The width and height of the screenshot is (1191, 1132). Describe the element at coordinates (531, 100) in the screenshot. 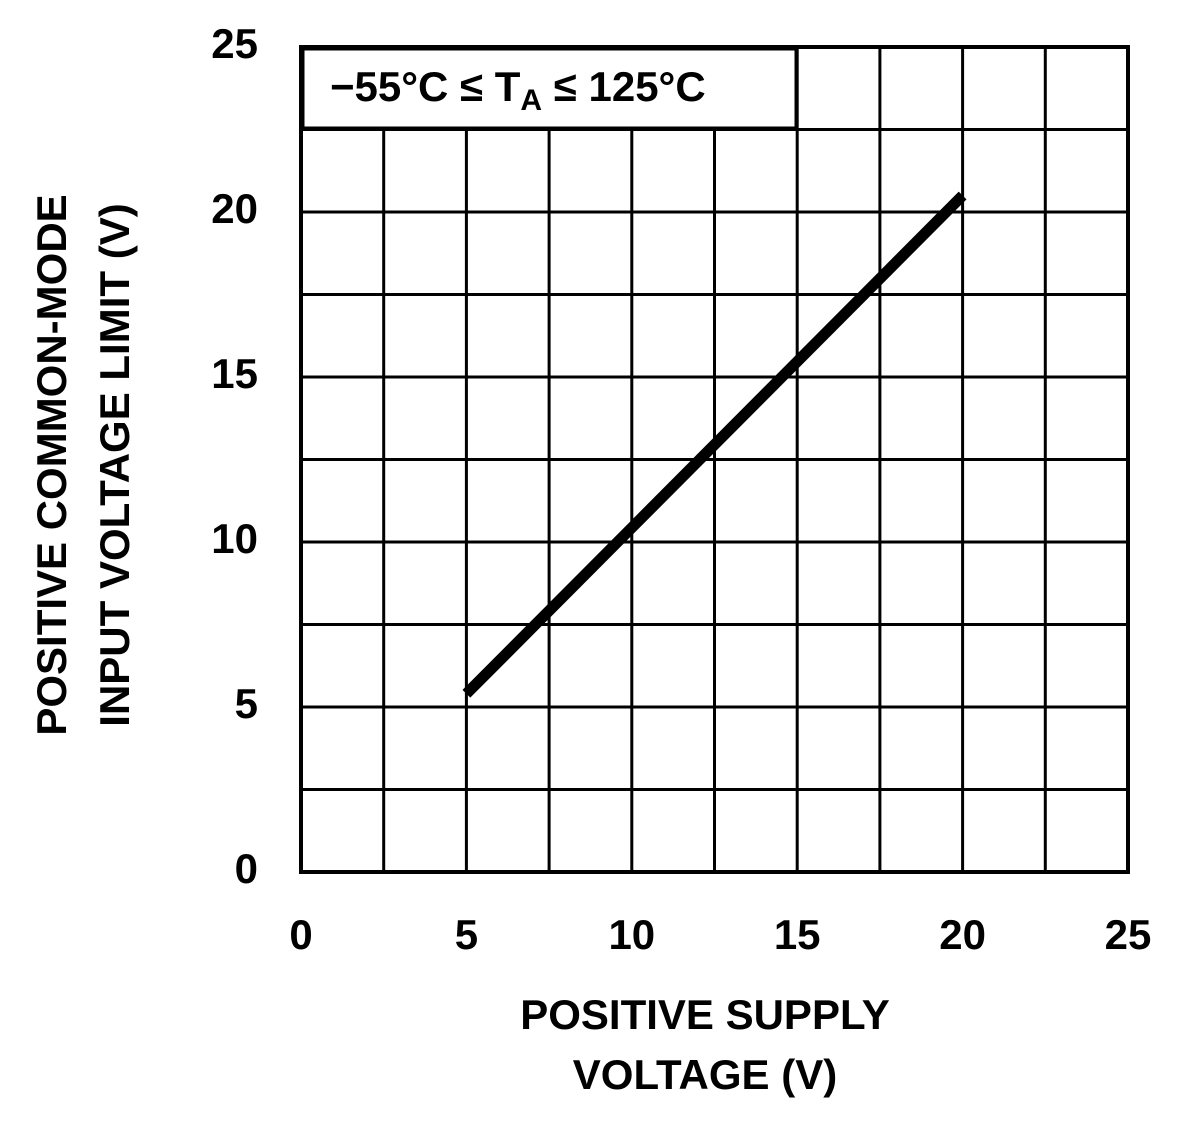

I see `annotation-subscript: A` at that location.